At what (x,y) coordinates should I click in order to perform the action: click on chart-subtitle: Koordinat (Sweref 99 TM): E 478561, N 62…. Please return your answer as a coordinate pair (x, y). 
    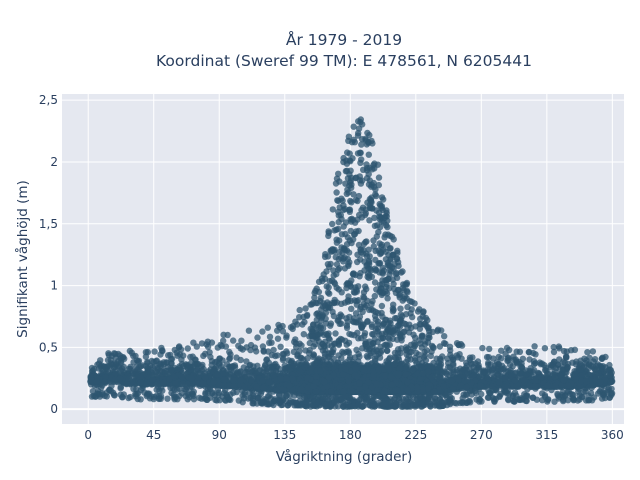
    Looking at the image, I should click on (344, 61).